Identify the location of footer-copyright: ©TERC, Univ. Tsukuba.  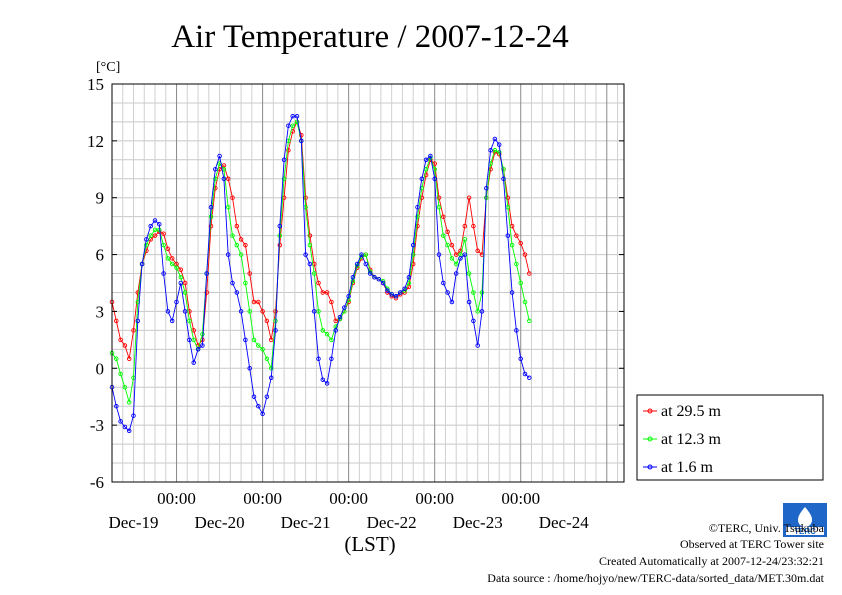
(766, 528).